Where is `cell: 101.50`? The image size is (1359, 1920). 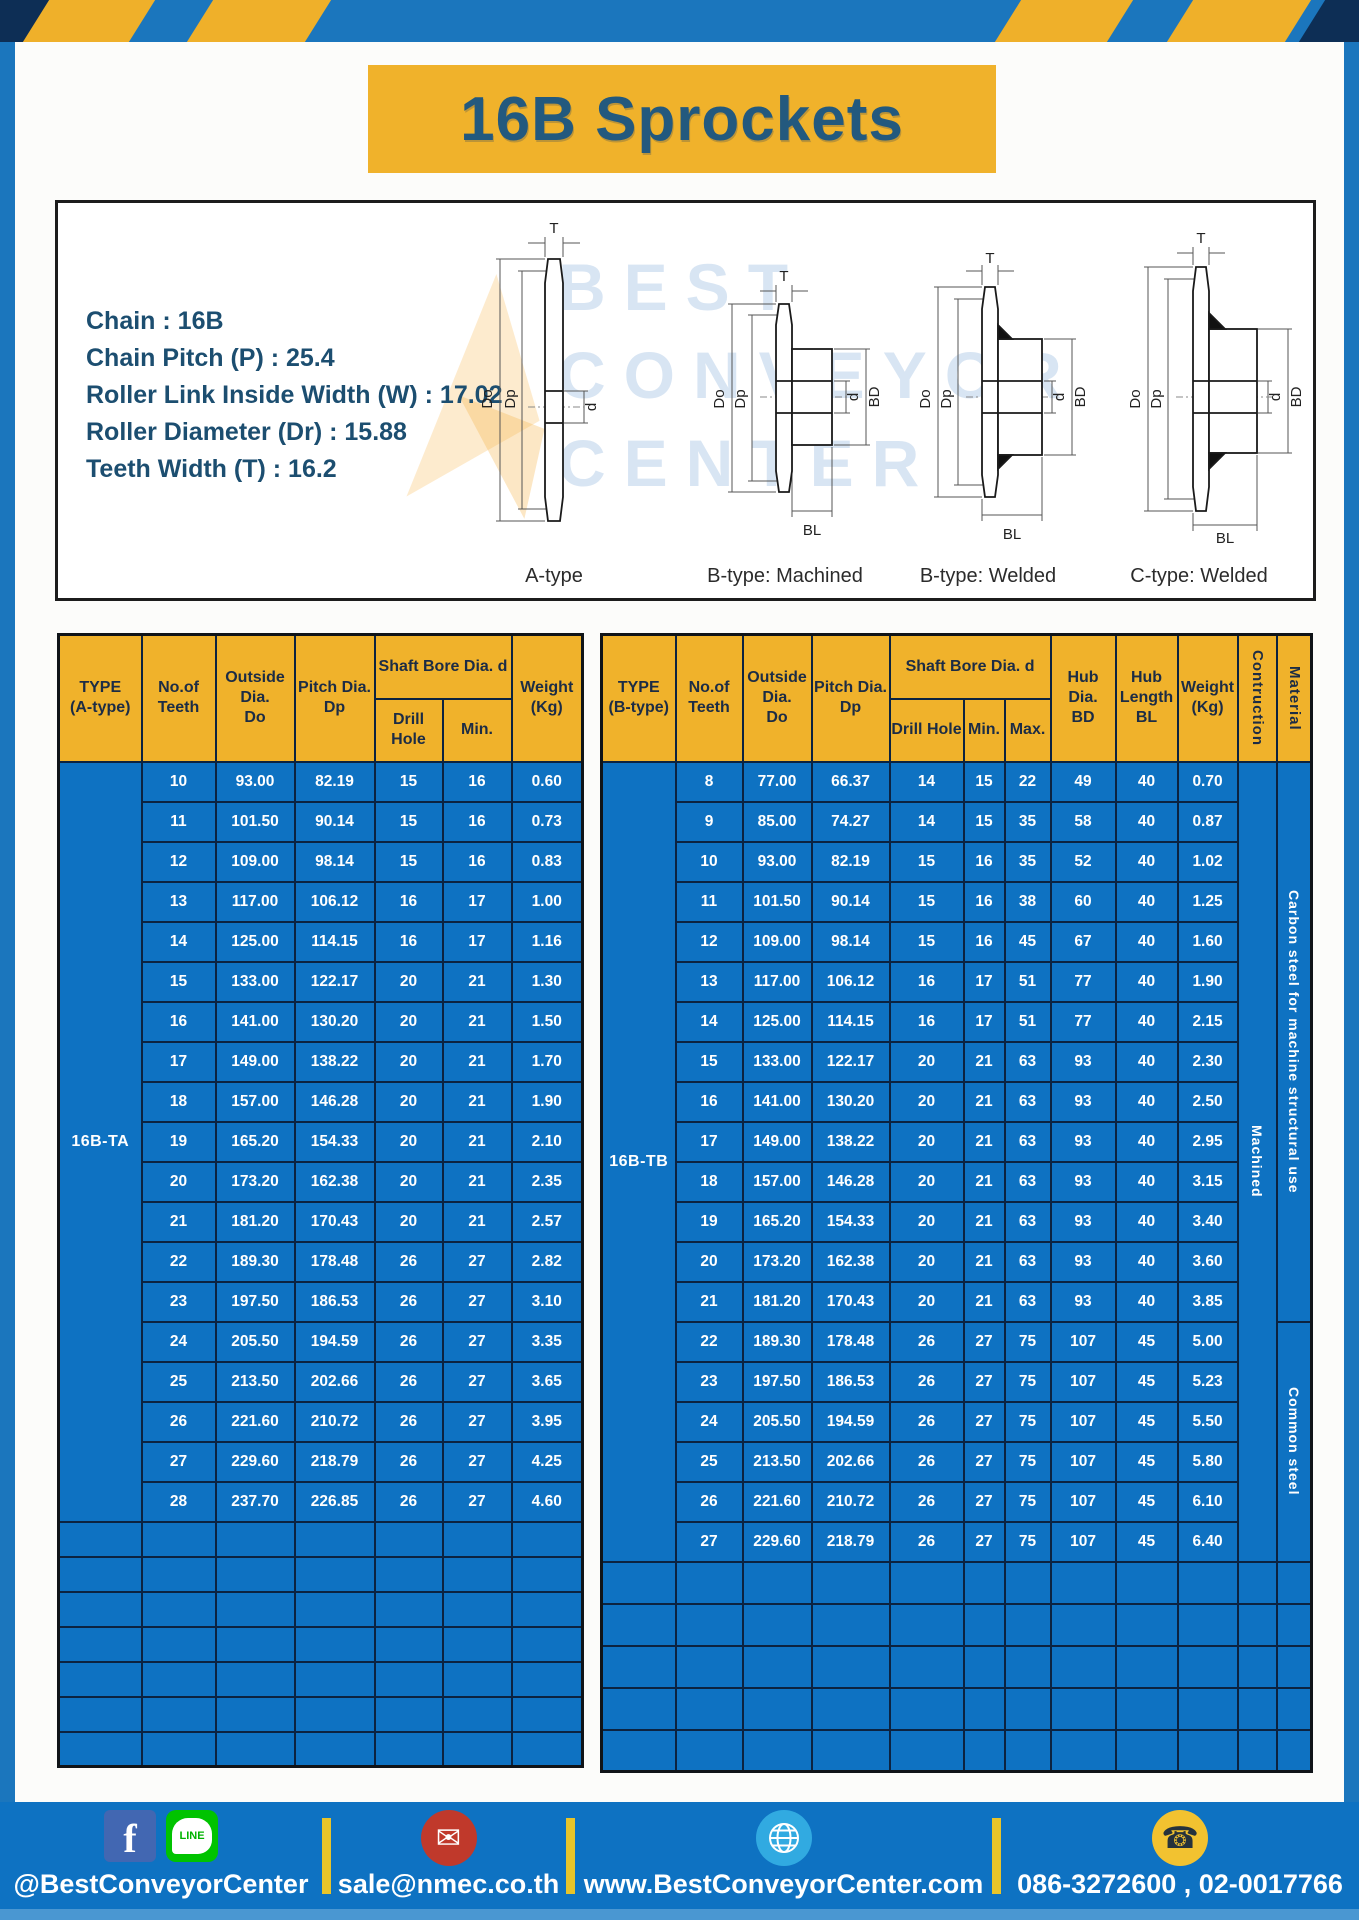
cell: 101.50 is located at coordinates (255, 821).